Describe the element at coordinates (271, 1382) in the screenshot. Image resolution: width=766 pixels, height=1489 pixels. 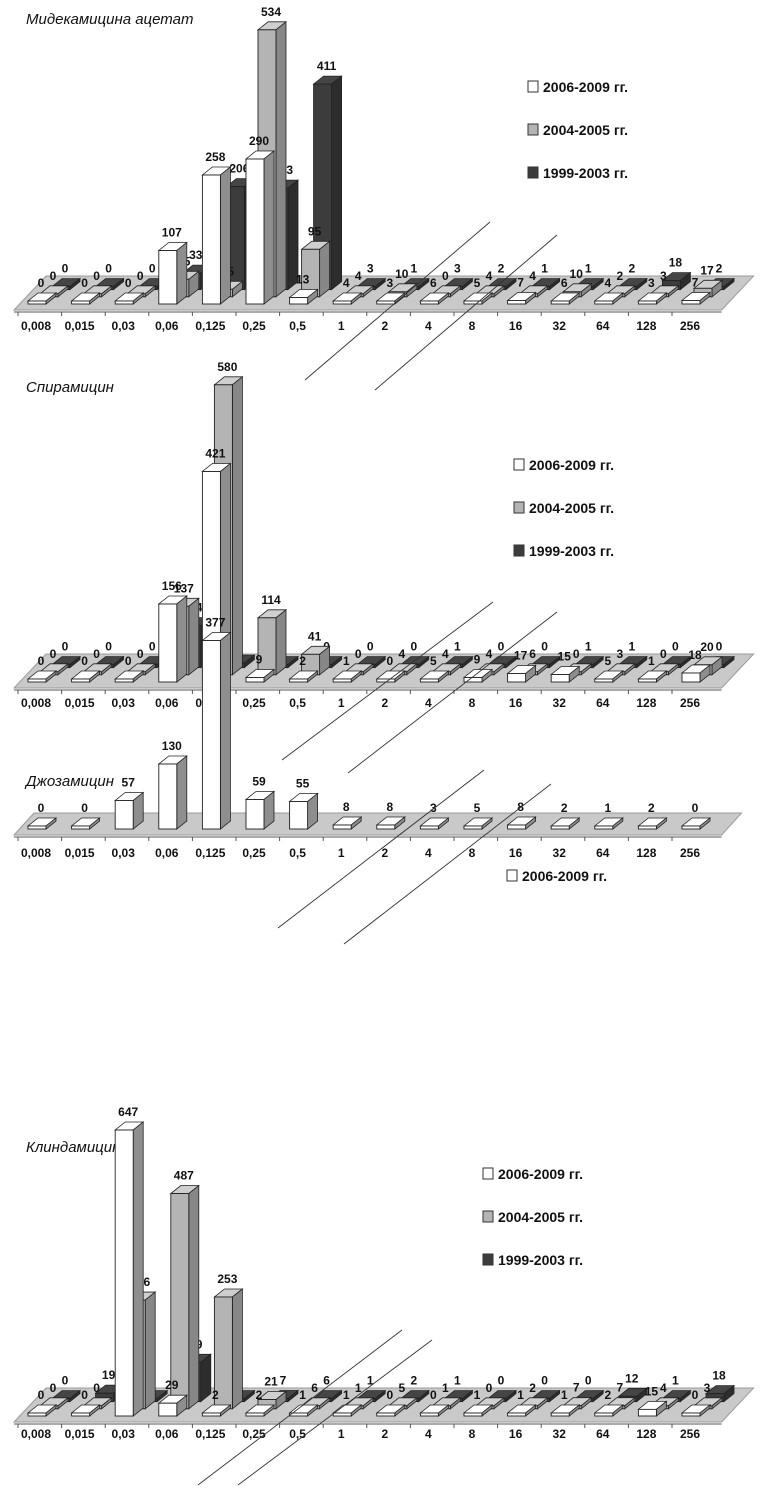
I see `data-label-series2-5: 21` at that location.